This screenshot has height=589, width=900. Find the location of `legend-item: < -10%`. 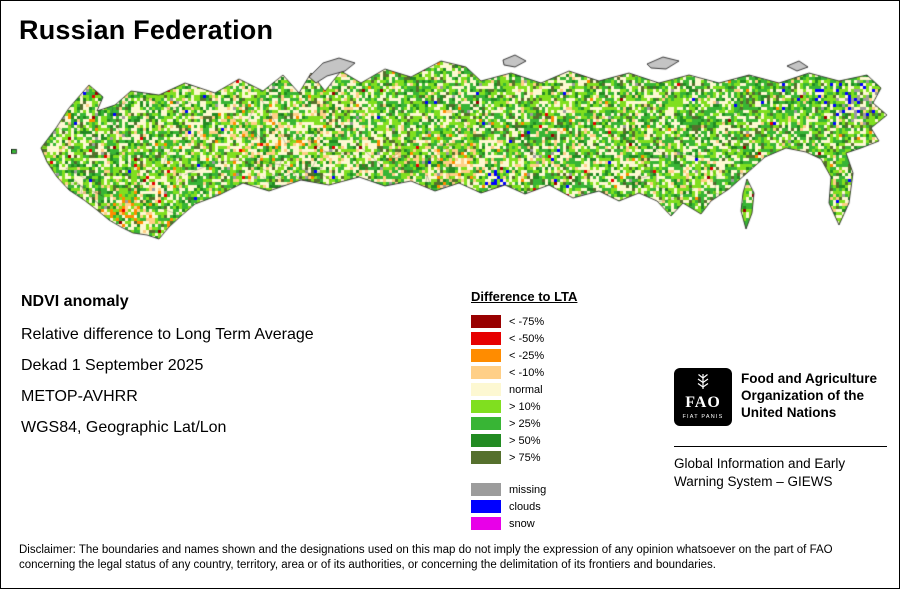

legend-item: < -10% is located at coordinates (524, 372).